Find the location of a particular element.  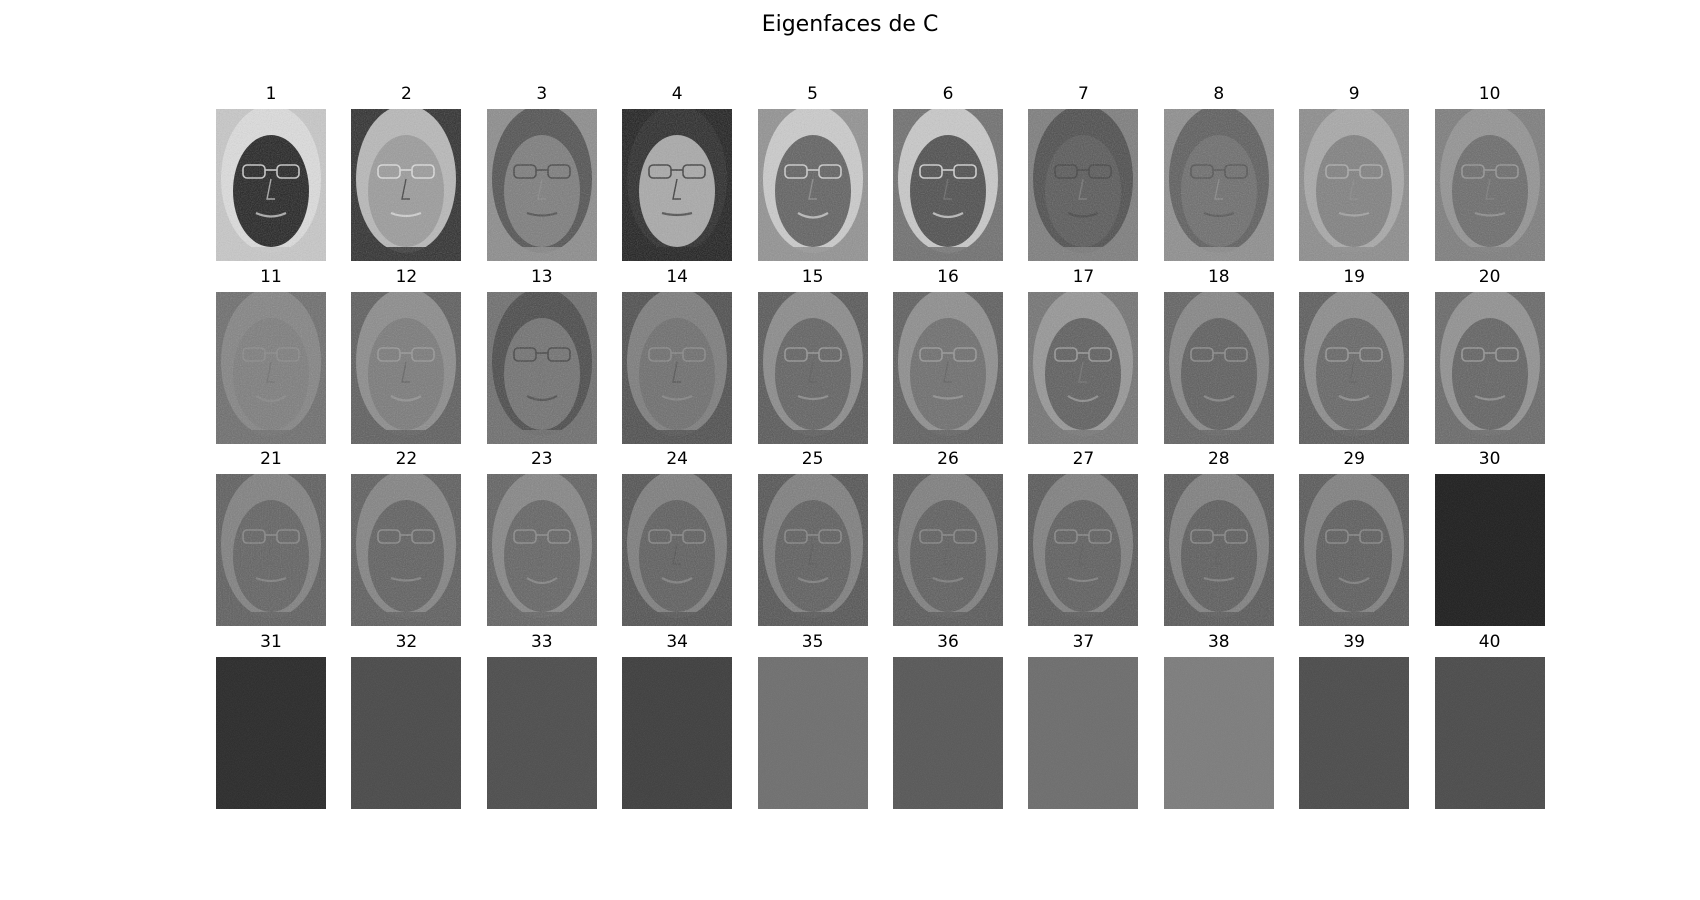

eigenface-label: 13 is located at coordinates (541, 276).